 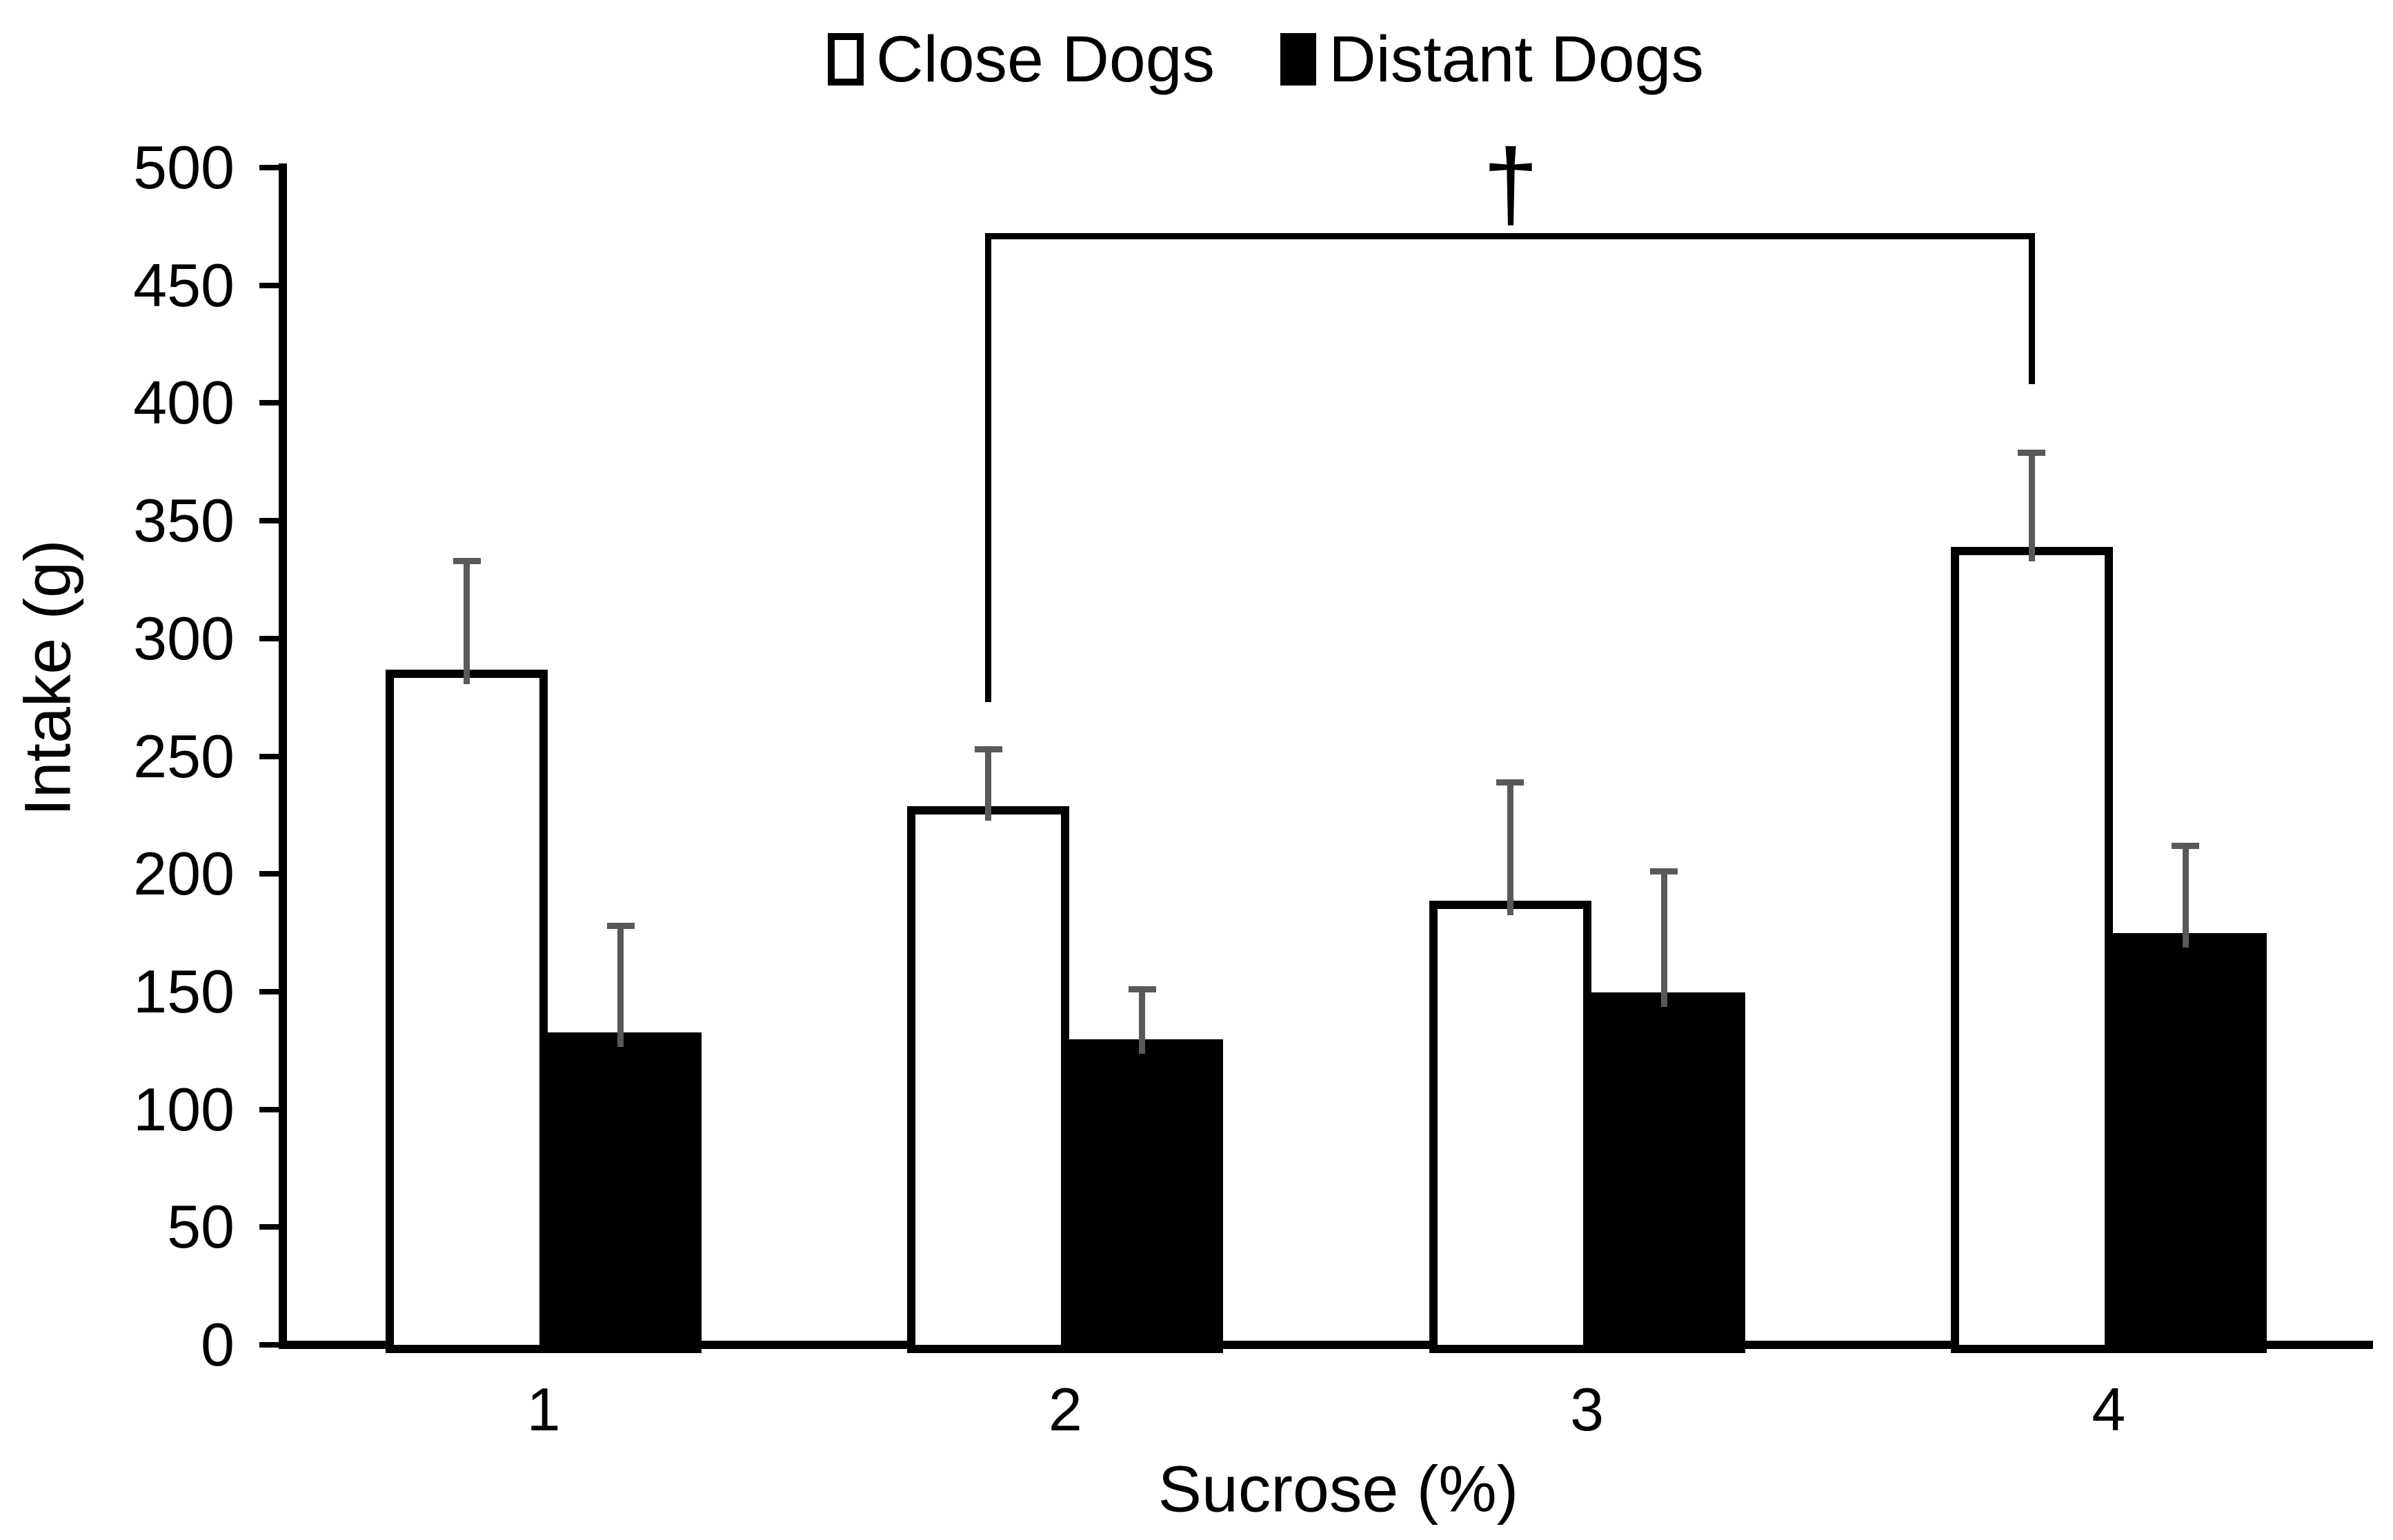 I want to click on legend-item-close-dogs: Close Dogs, so click(x=1021, y=59).